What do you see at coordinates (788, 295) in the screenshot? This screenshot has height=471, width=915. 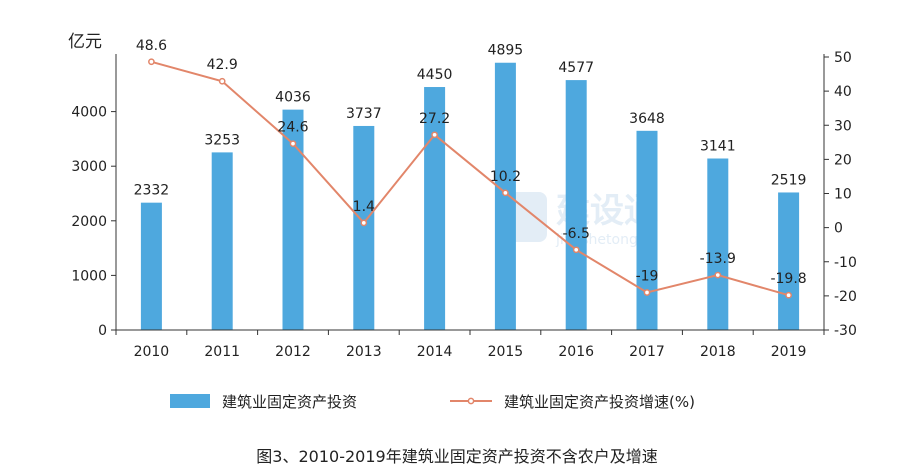 I see `growth-point-2019` at bounding box center [788, 295].